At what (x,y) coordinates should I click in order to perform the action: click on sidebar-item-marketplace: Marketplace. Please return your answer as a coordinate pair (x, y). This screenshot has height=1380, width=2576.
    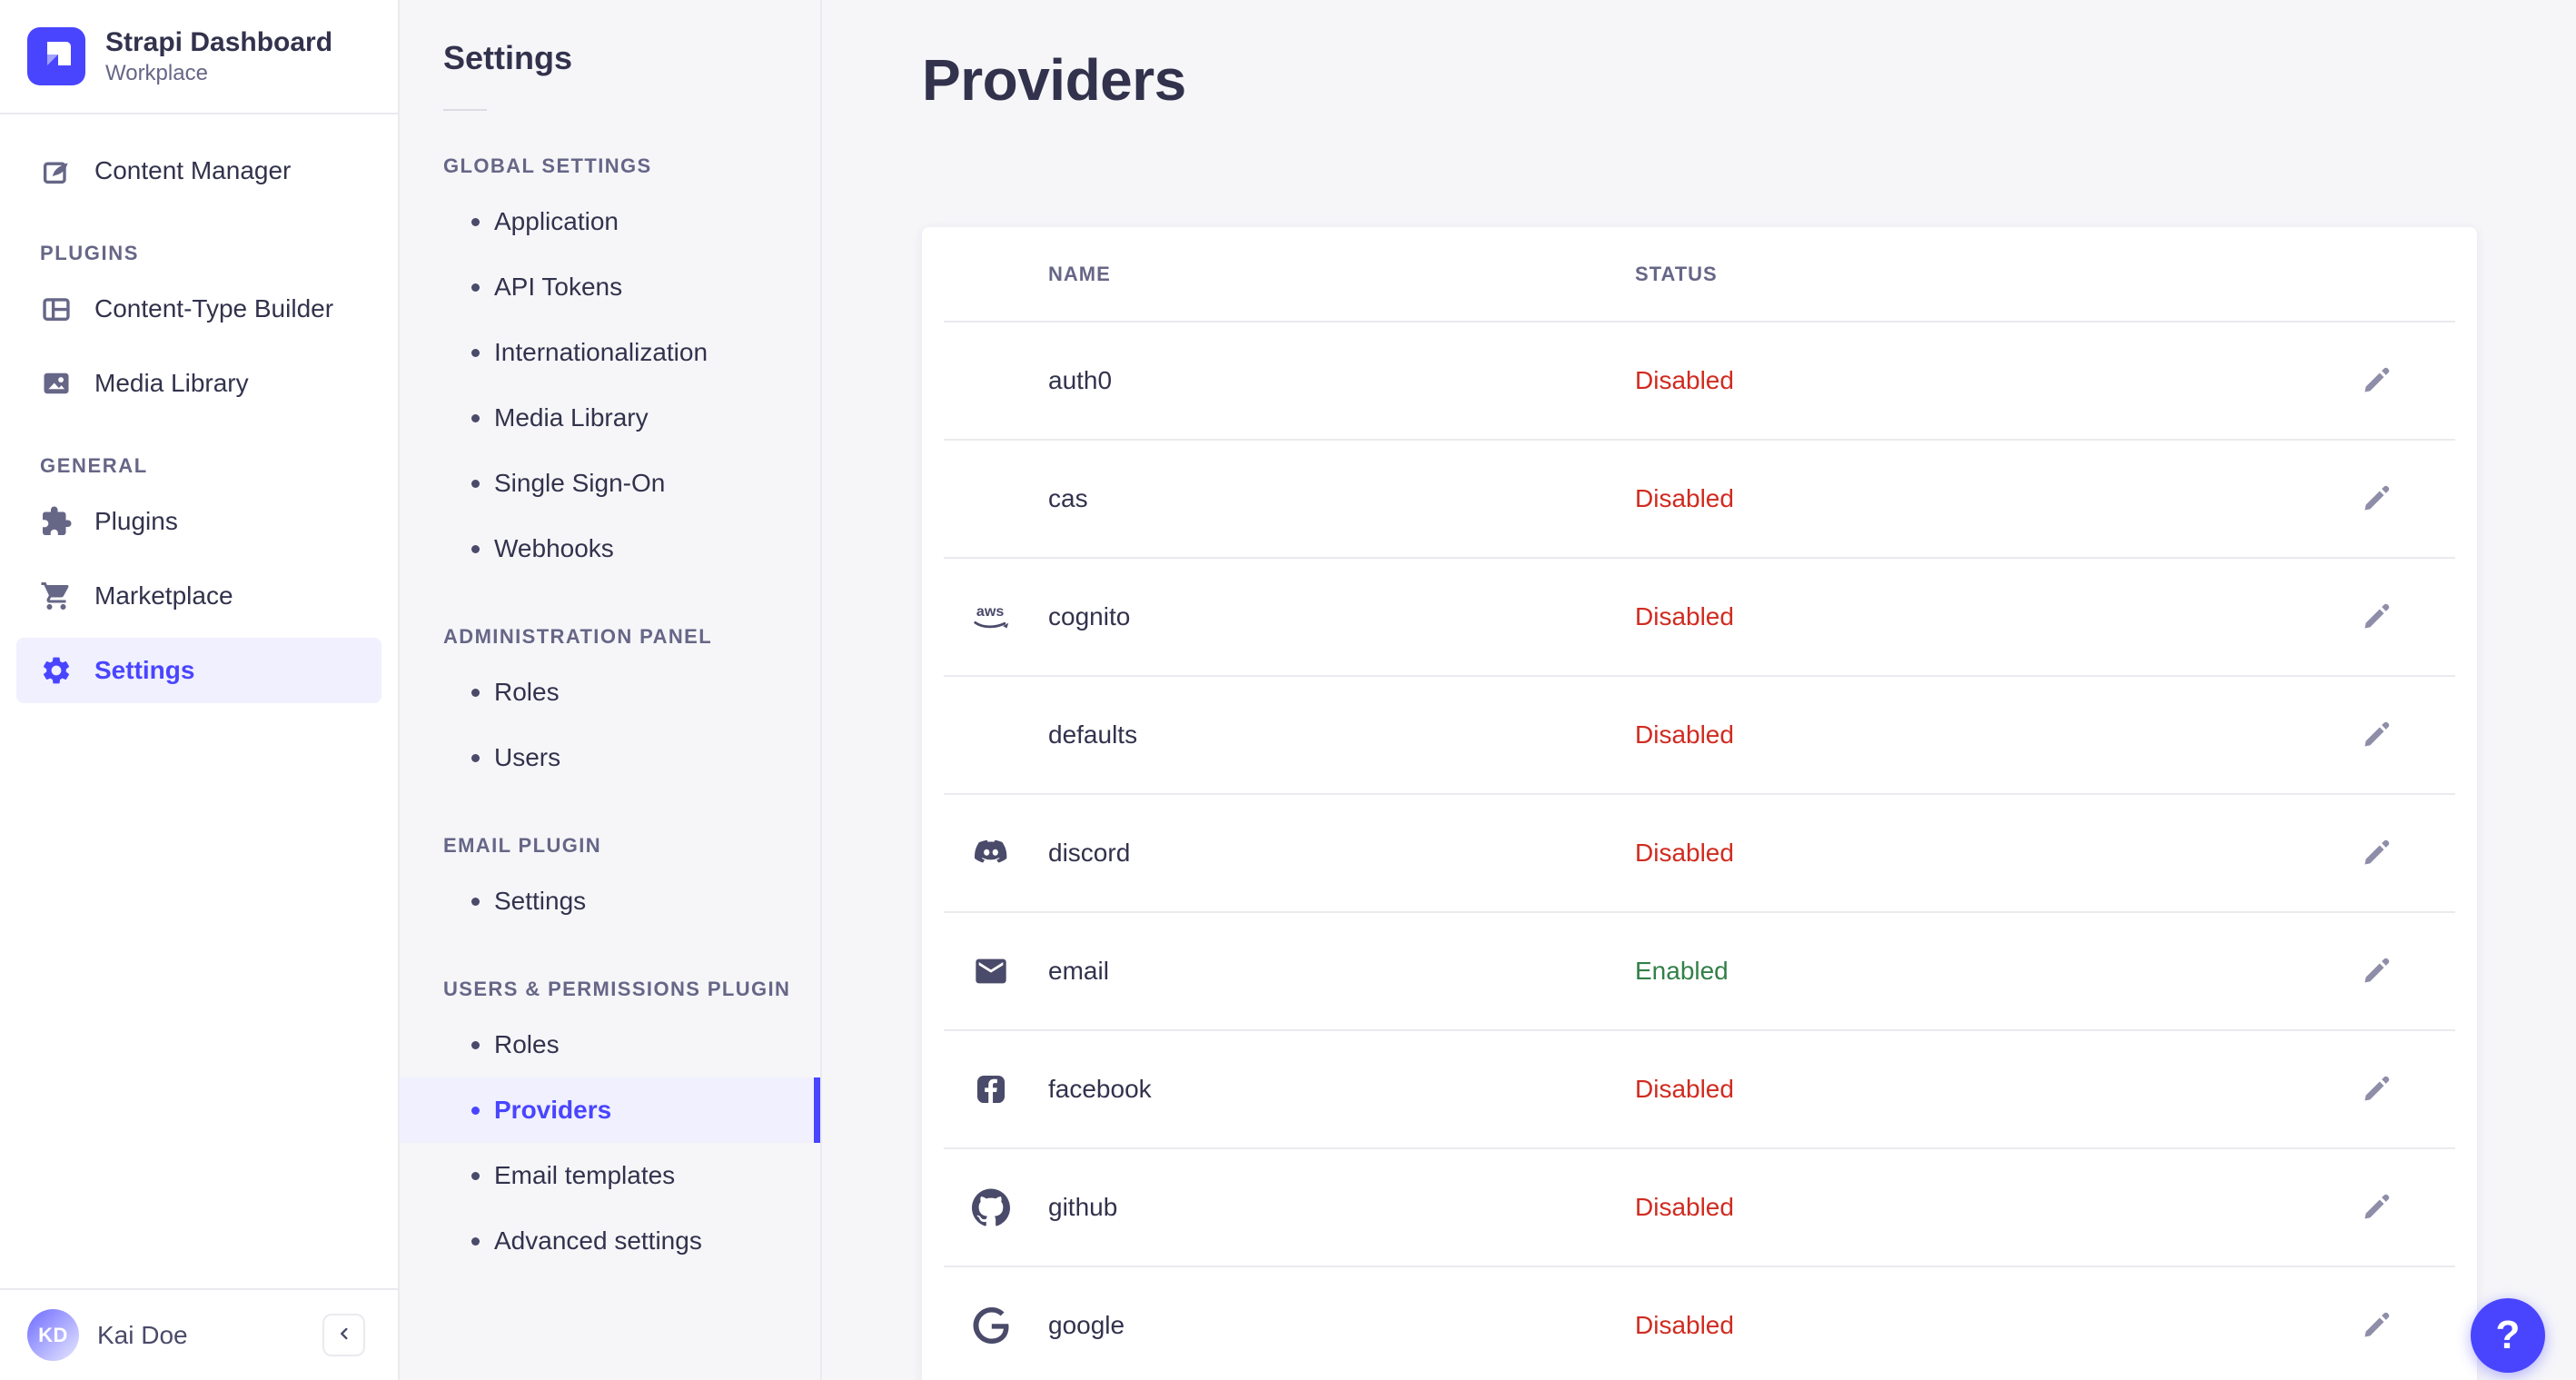
    Looking at the image, I should click on (198, 596).